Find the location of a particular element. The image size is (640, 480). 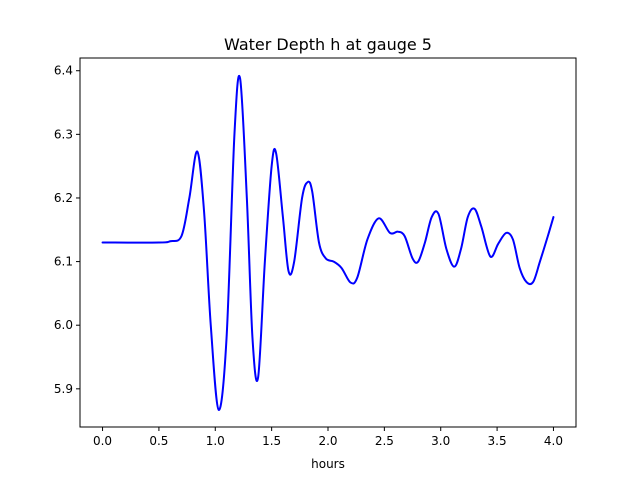

x-tick-label: 1.5 is located at coordinates (271, 441).